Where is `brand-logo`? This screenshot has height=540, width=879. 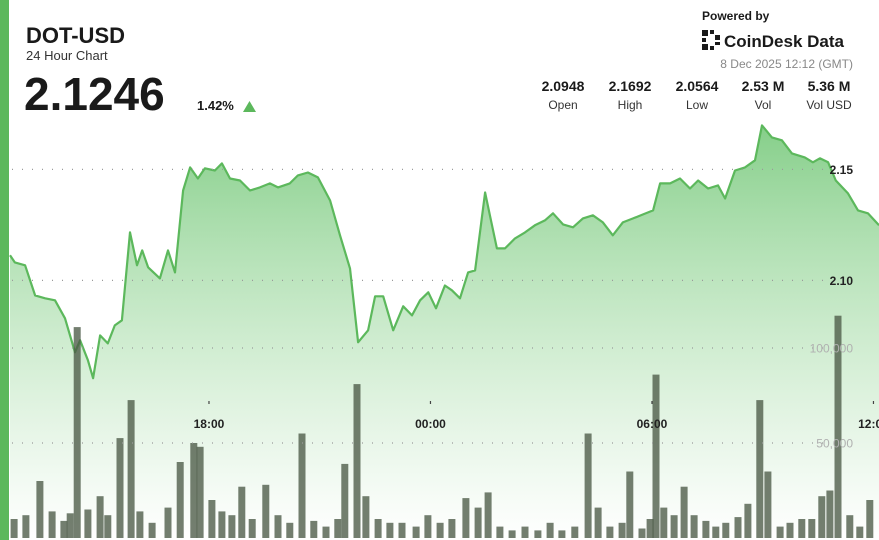
brand-logo is located at coordinates (711, 40).